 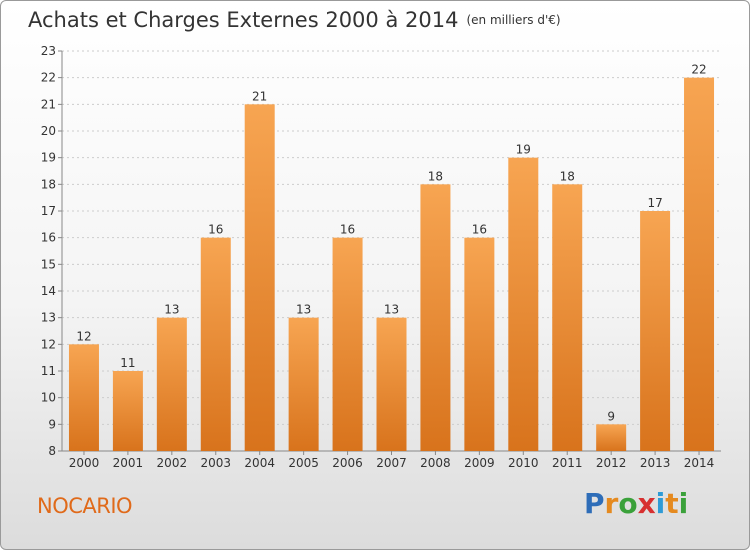 What do you see at coordinates (48, 238) in the screenshot?
I see `y-tick-label: 16` at bounding box center [48, 238].